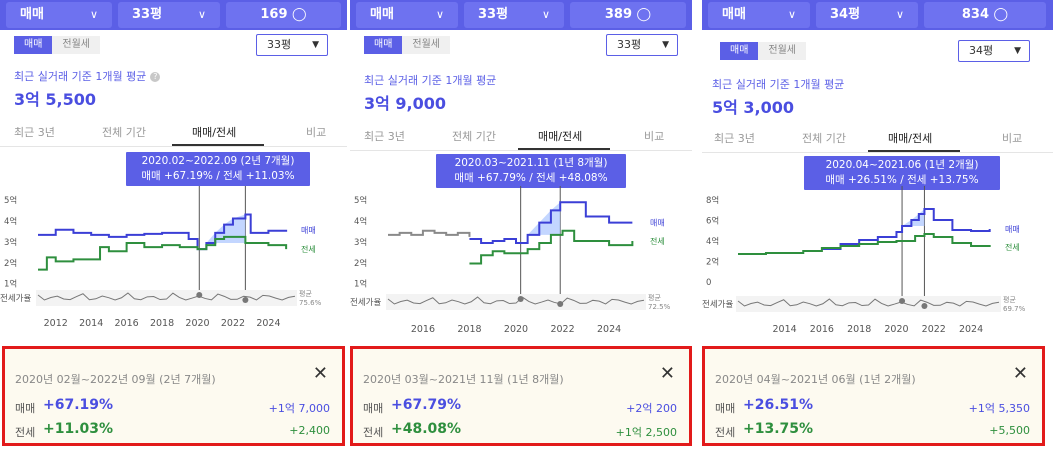 This screenshot has width=1053, height=450. Describe the element at coordinates (172, 407) in the screenshot. I see `summary-buy-row: 매매 +67.19% +1억 7,000` at that location.